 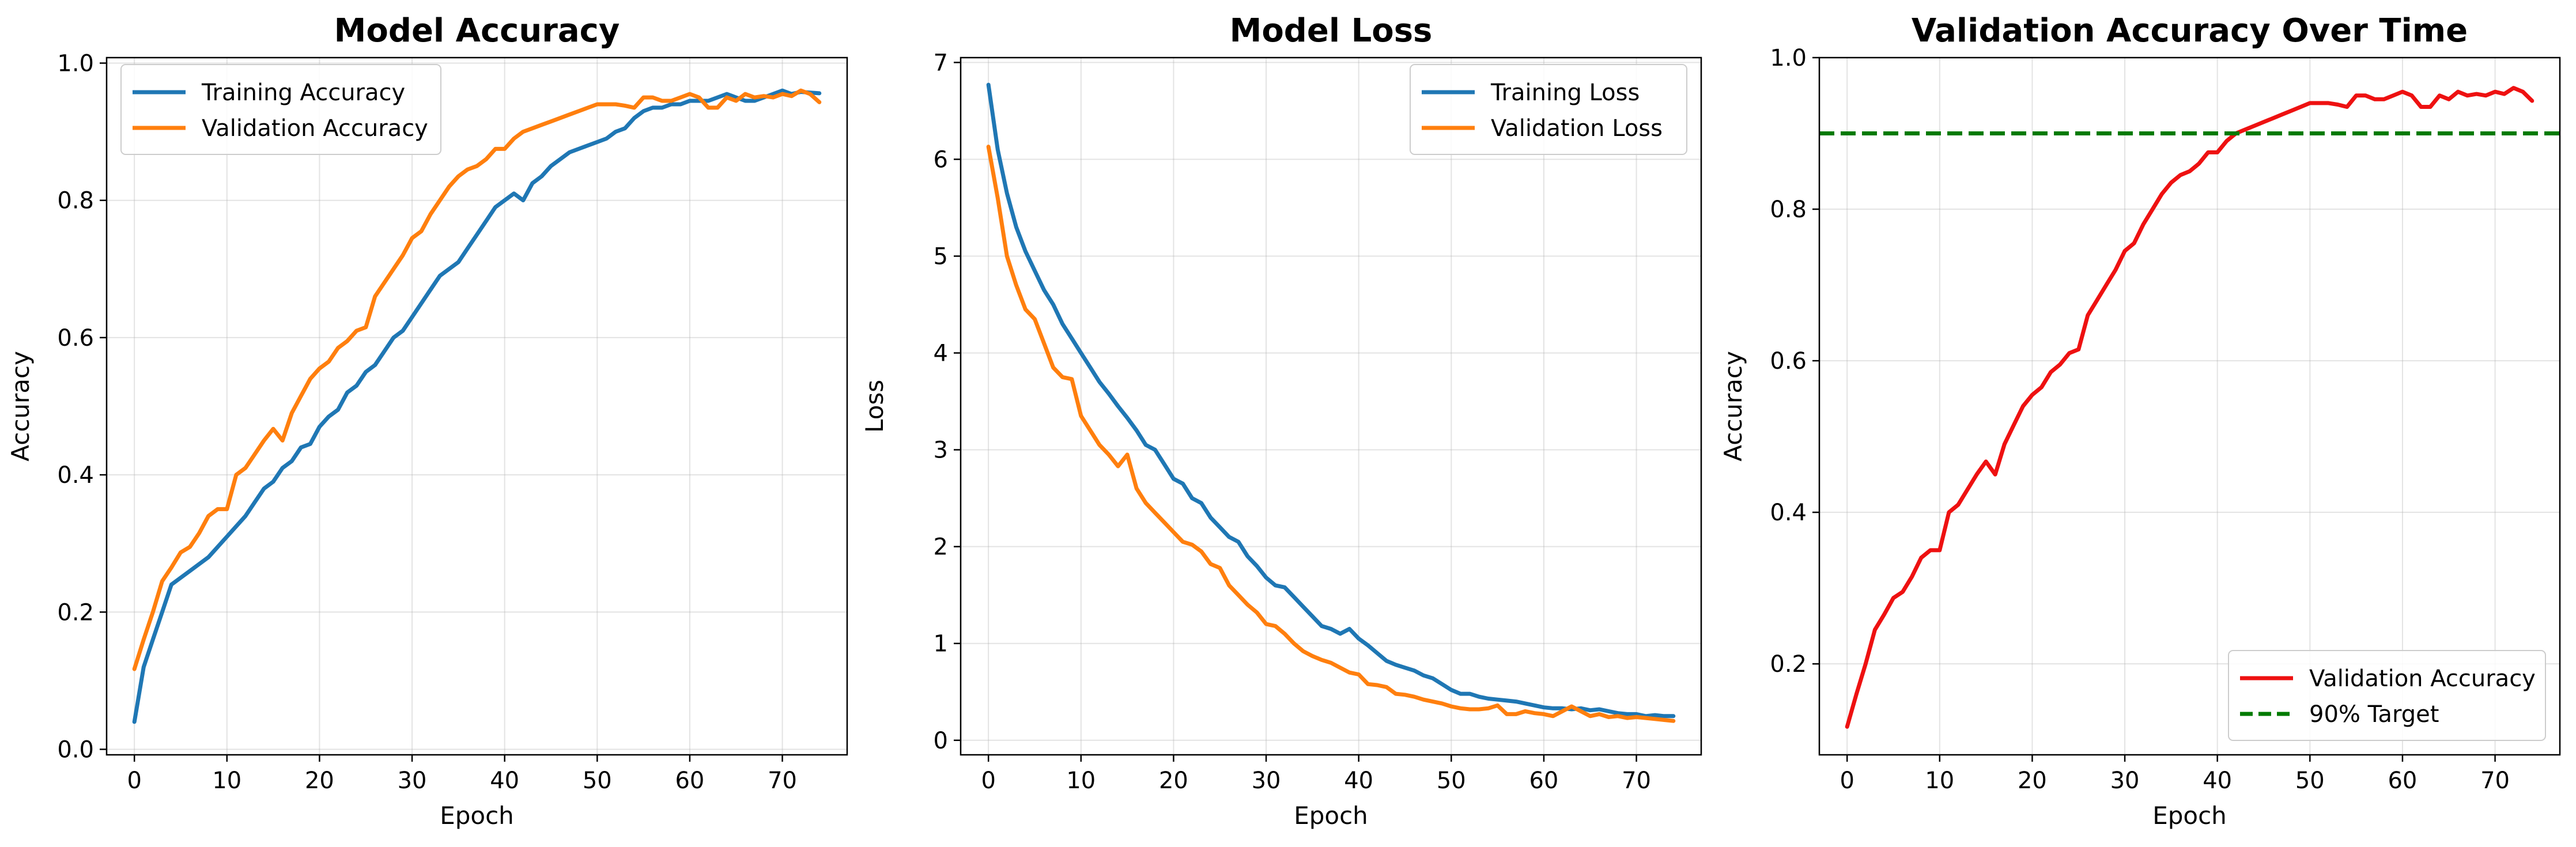 I want to click on chart-title: Validation Accuracy Over Time, so click(x=2190, y=31).